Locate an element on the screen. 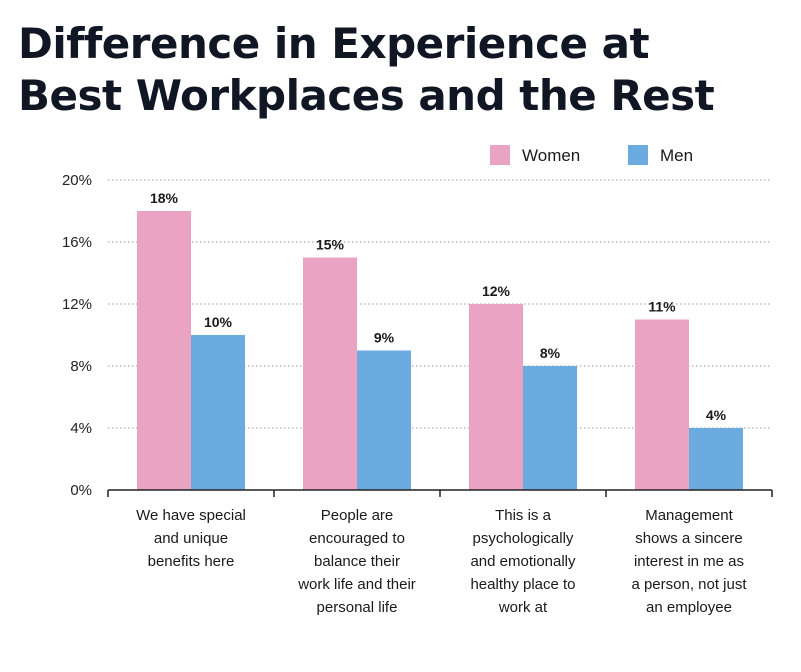  y-tick-label: 0% is located at coordinates (81, 490).